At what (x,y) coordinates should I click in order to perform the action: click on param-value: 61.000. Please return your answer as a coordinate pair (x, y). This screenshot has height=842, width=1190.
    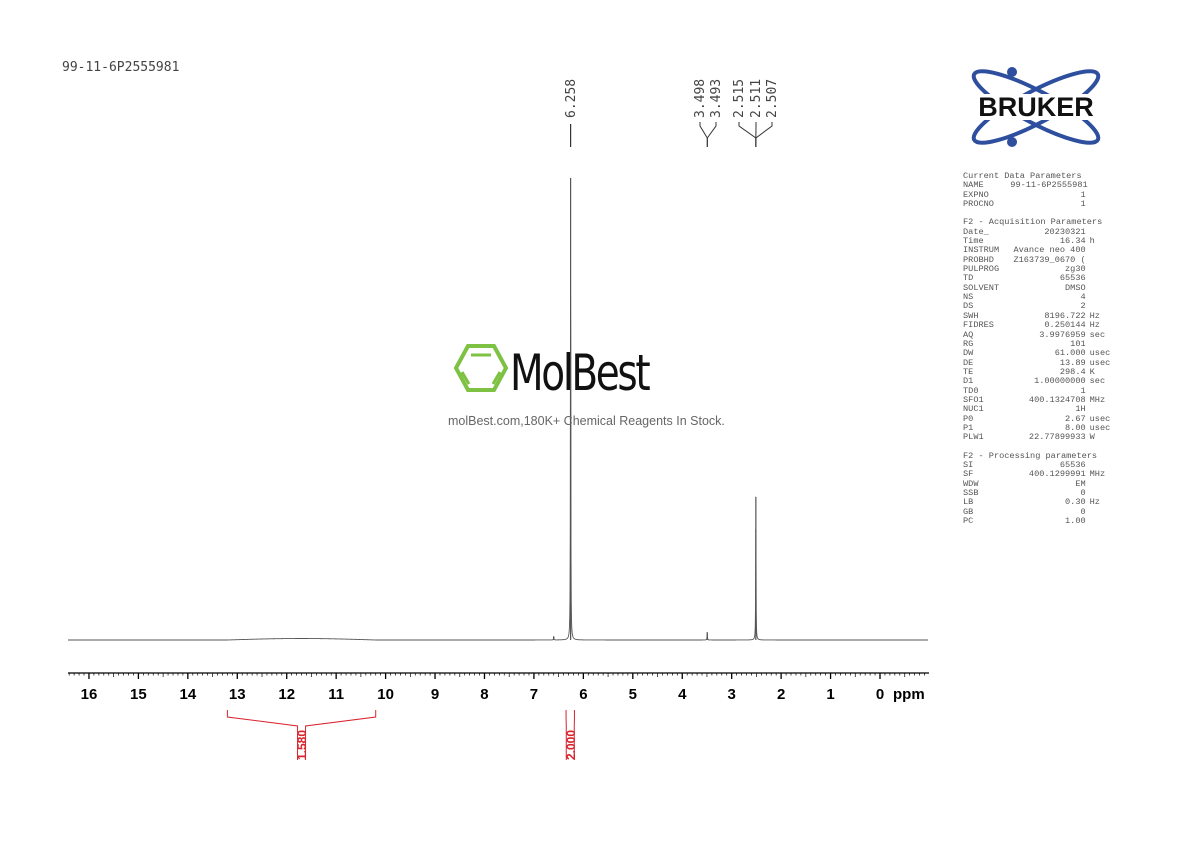
    Looking at the image, I should click on (1070, 353).